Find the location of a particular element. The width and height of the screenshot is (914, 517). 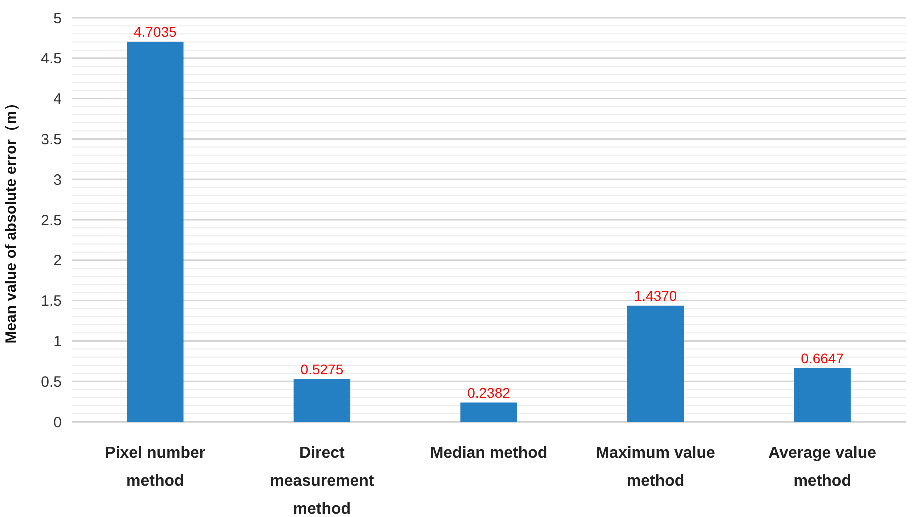

y-tick-label: 1.5 is located at coordinates (51, 301).